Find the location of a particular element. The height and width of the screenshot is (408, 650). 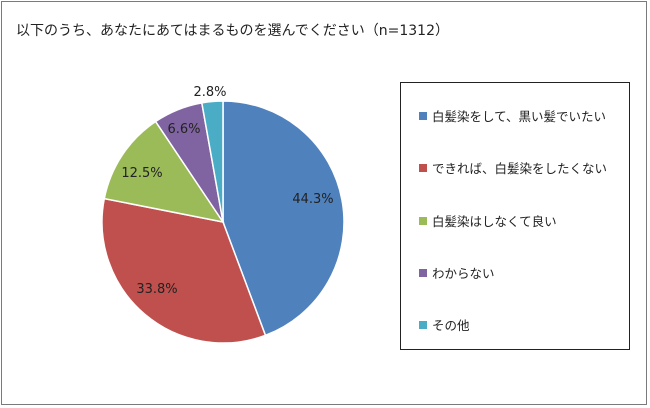

legend-item: できれば、白髪染をしたくない is located at coordinates (513, 167).